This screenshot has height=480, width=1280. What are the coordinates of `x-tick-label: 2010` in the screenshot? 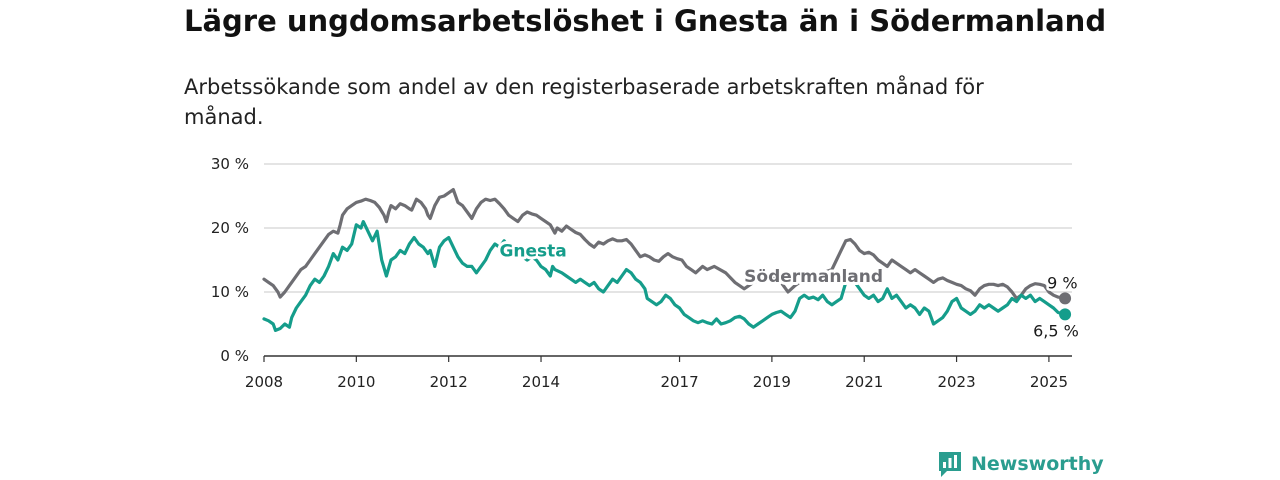 It's located at (356, 382).